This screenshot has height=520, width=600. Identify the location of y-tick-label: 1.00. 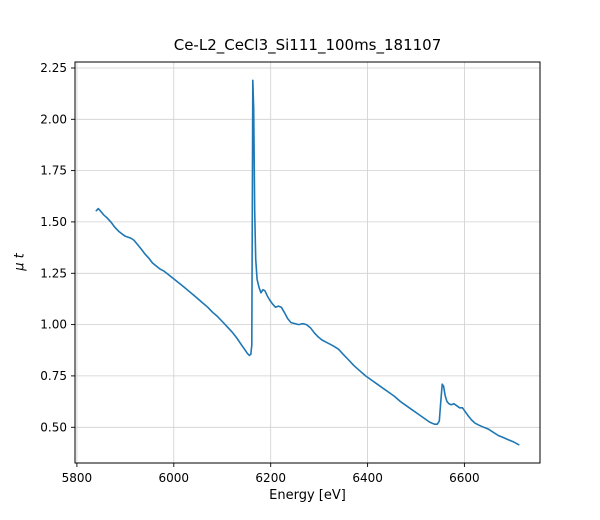
(53, 325).